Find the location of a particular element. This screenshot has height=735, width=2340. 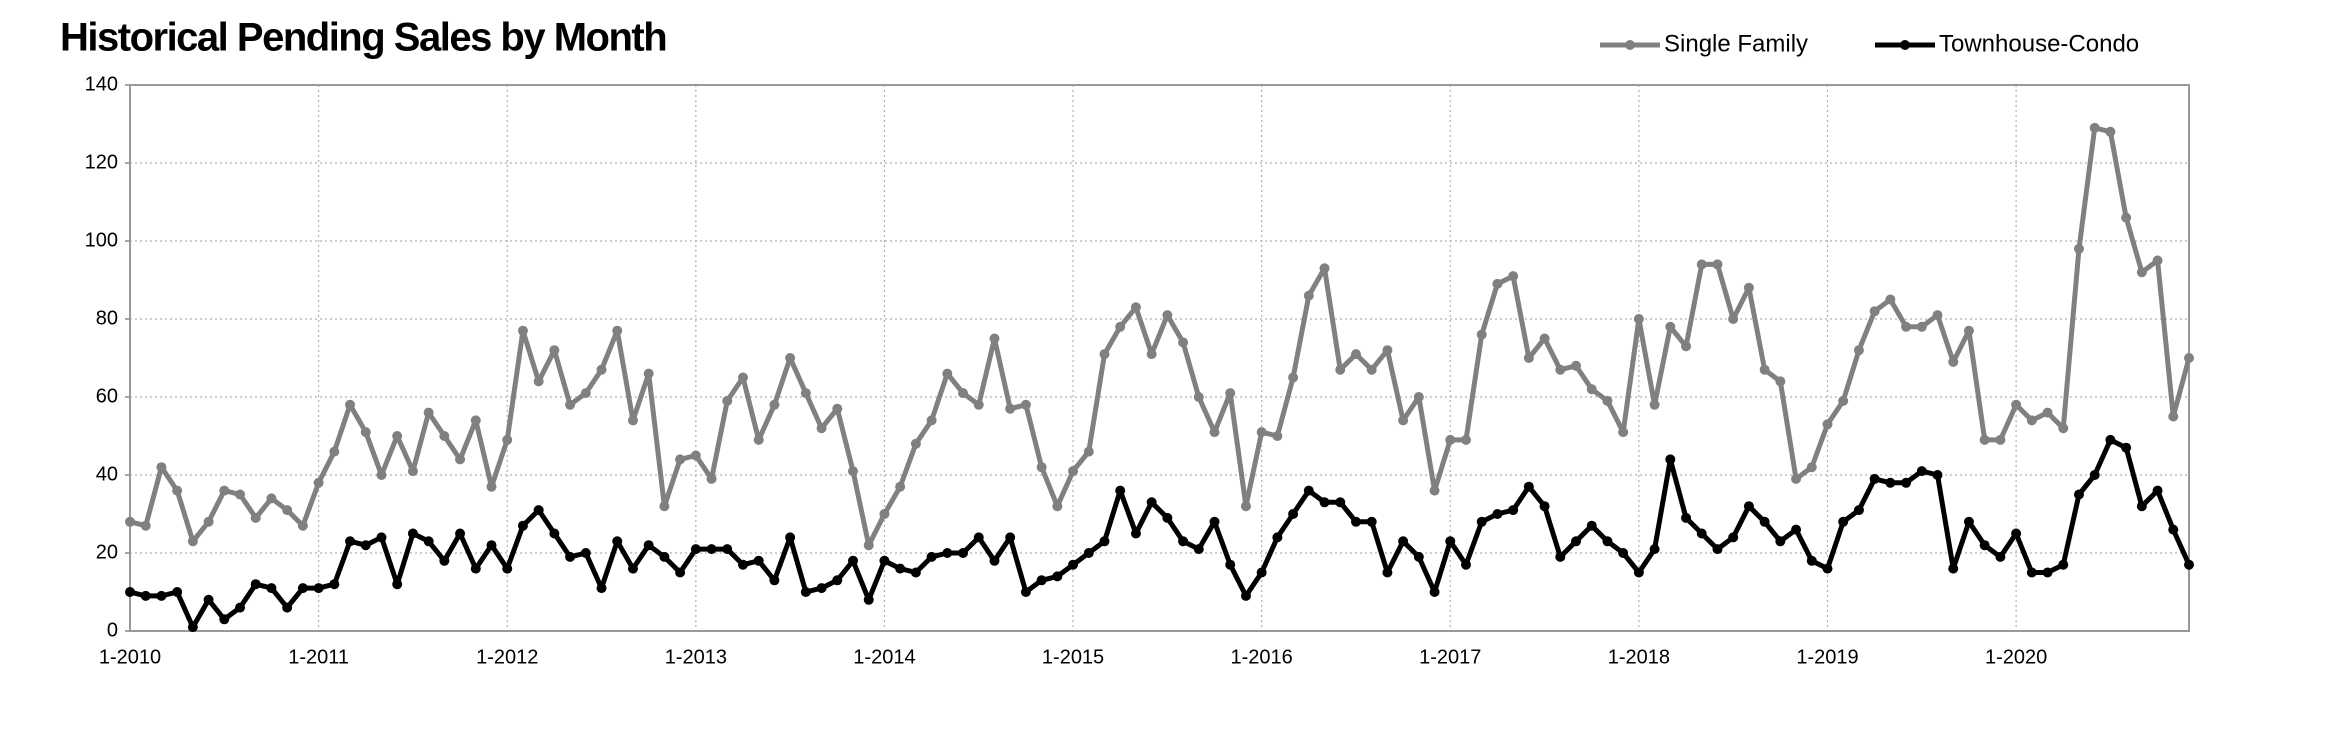

x-tick-label: 1-2014 is located at coordinates (884, 657).